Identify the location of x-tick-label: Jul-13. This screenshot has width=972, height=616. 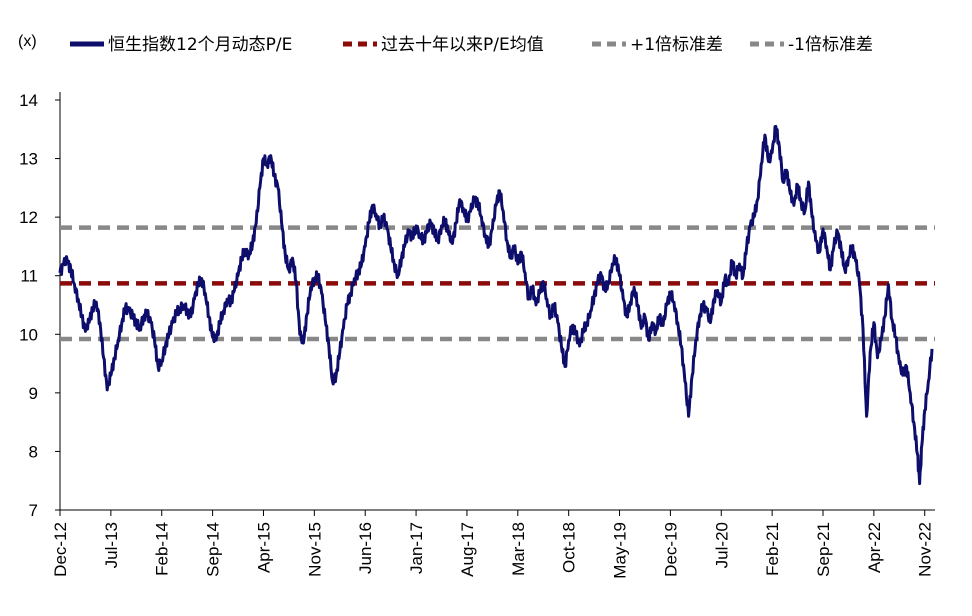
(111, 545).